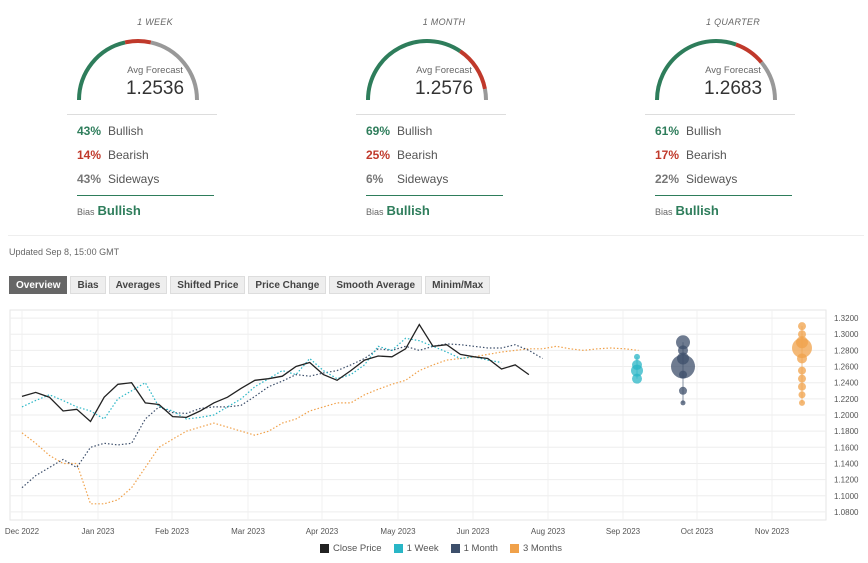  I want to click on legend-label: 1 Month, so click(480, 548).